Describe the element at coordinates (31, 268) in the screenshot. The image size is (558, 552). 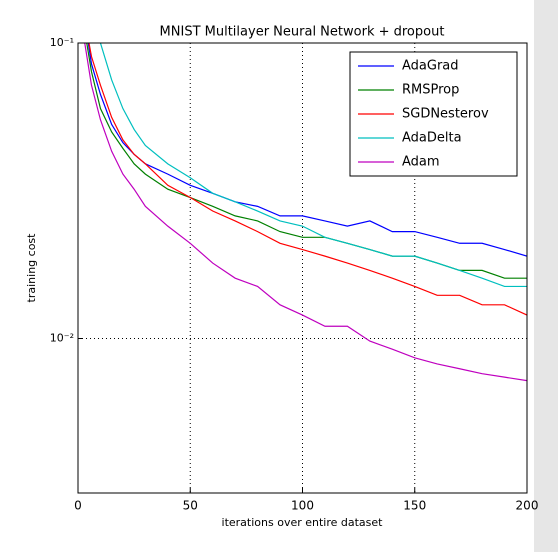
I see `y-axis-label: training cost` at that location.